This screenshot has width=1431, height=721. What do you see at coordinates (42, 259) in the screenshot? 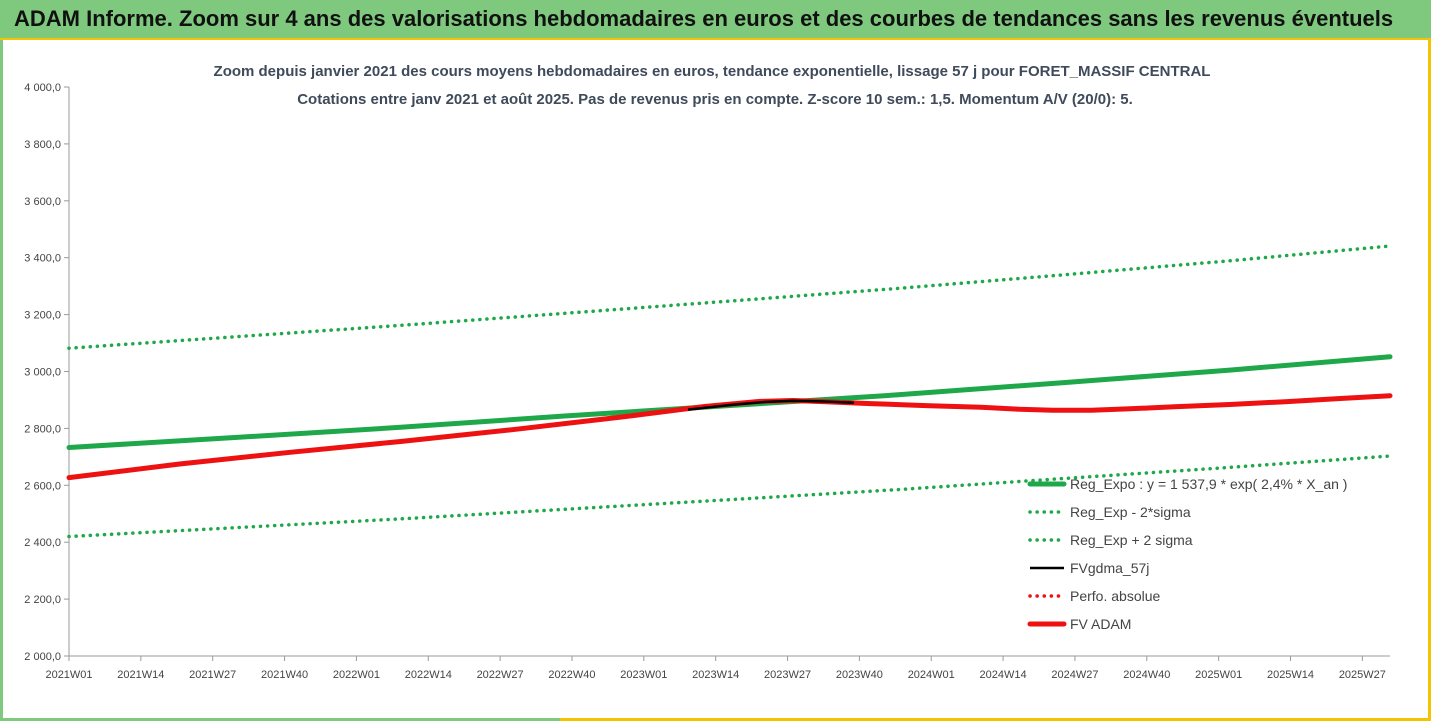
I see `y-tick-label: 3 400,0` at bounding box center [42, 259].